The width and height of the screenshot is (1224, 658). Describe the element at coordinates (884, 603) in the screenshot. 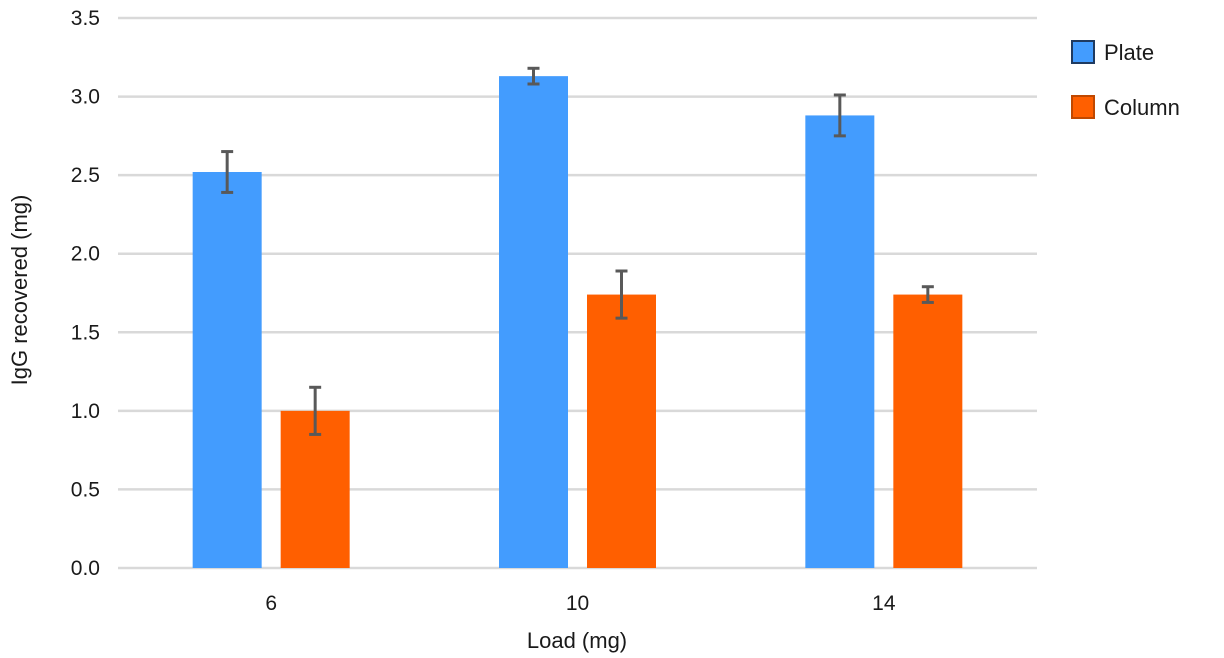

I see `x-tick-label: 14` at that location.